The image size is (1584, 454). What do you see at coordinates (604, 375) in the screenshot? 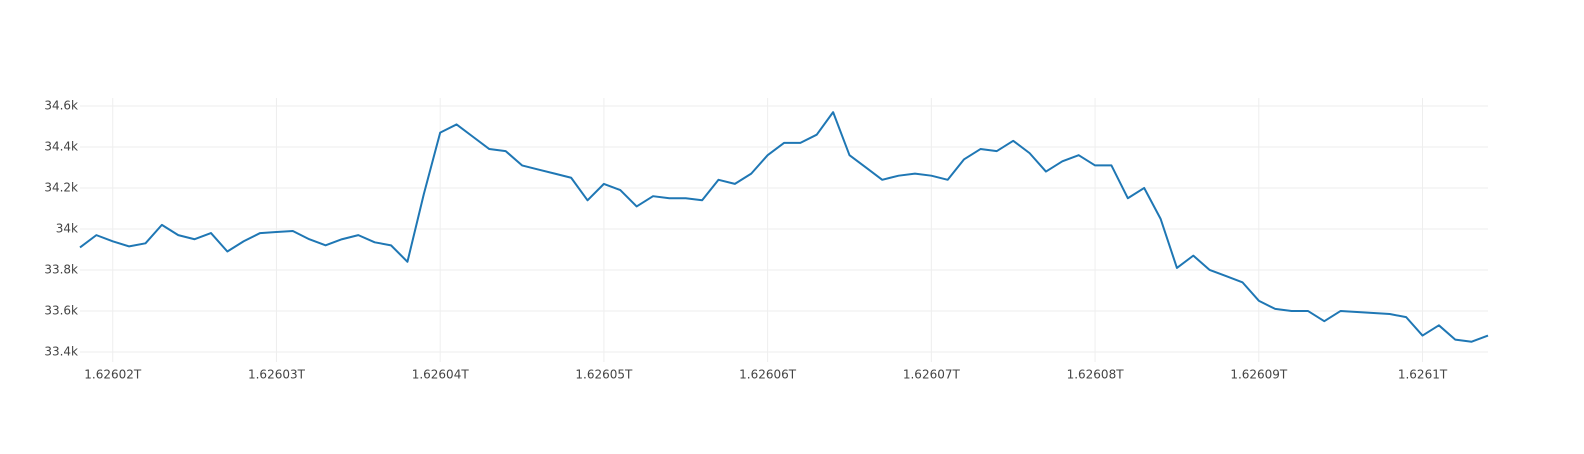
I see `x-tick-label: 1.62605T` at bounding box center [604, 375].